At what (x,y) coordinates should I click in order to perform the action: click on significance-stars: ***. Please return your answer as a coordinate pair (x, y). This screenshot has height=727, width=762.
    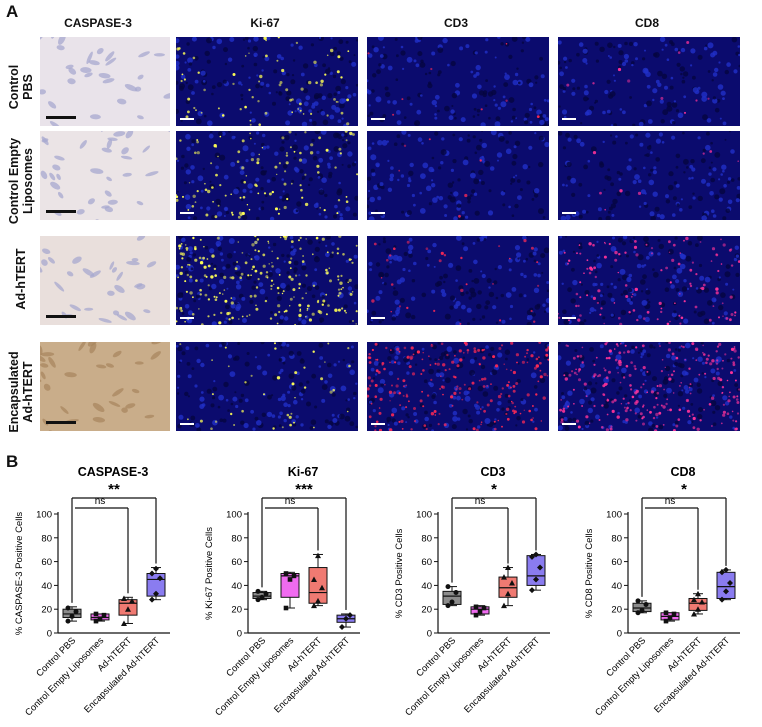
    Looking at the image, I should click on (304, 489).